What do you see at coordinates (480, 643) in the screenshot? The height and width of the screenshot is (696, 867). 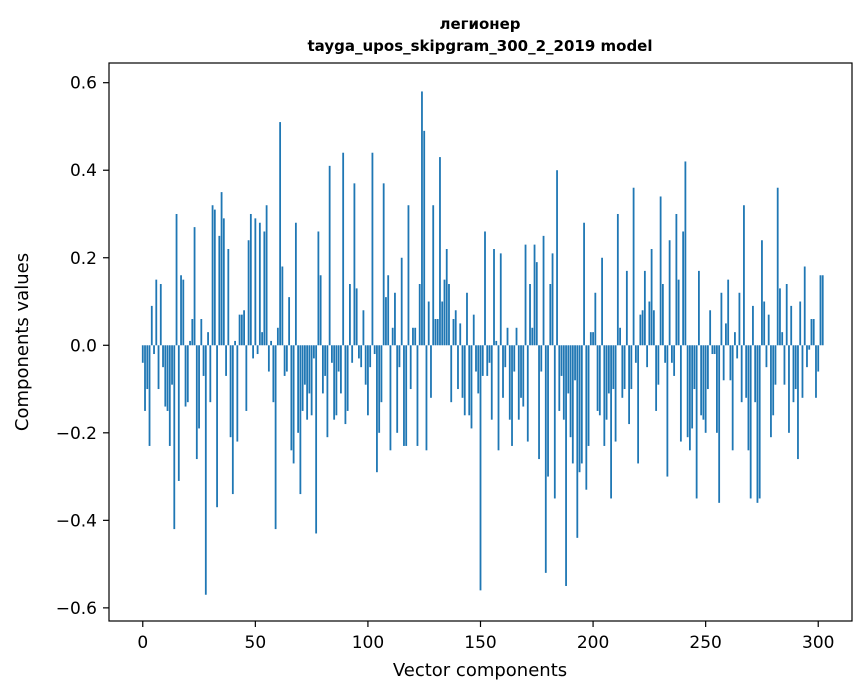 I see `x-tick-label: 150` at bounding box center [480, 643].